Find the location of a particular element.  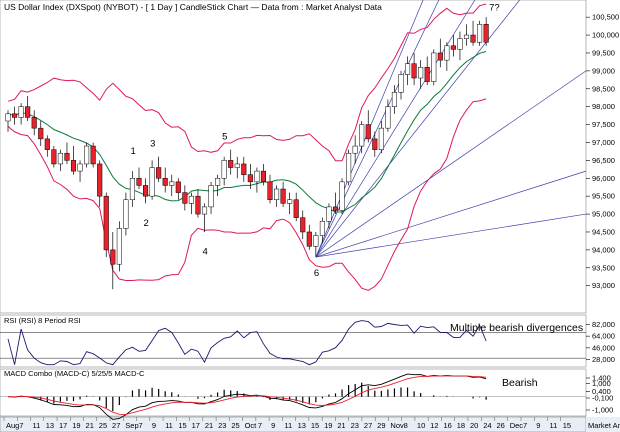

rsi-title: RSI (RSI) 8 Period RSI is located at coordinates (42, 320).